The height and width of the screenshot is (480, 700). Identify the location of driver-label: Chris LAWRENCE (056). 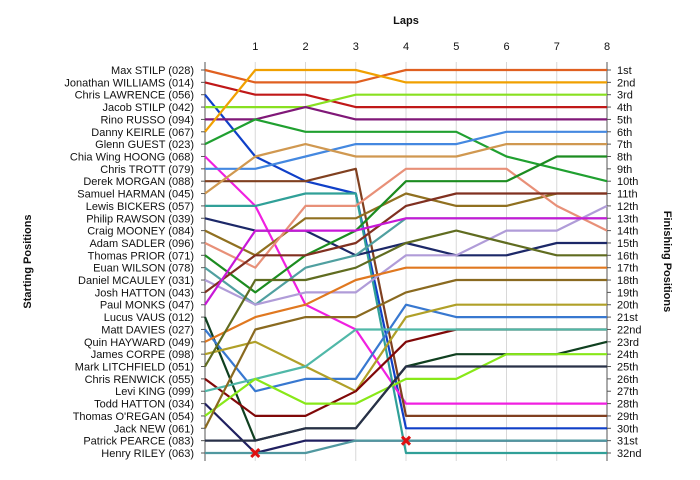
(134, 96).